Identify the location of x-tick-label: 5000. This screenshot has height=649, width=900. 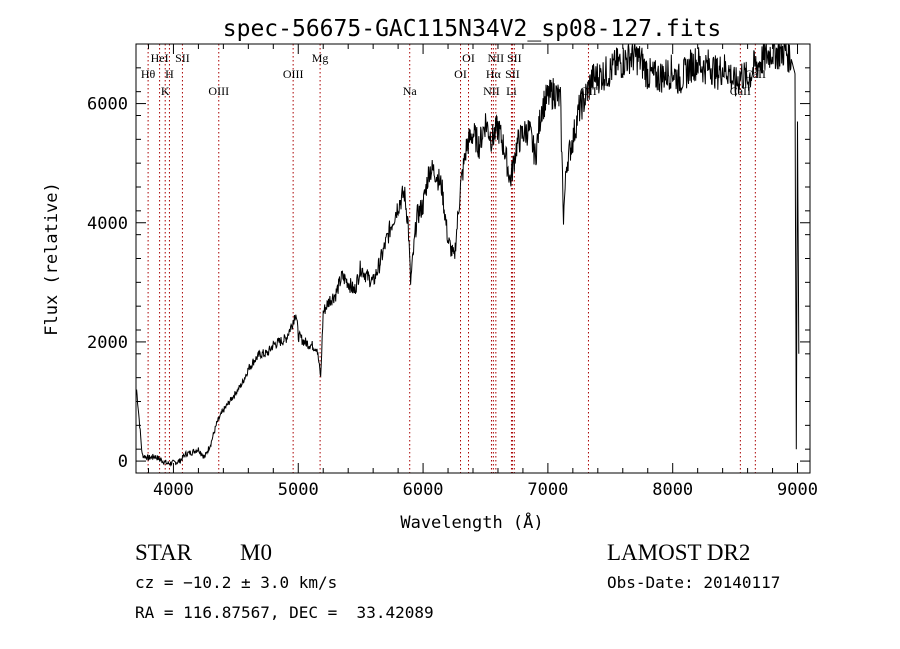
(298, 490).